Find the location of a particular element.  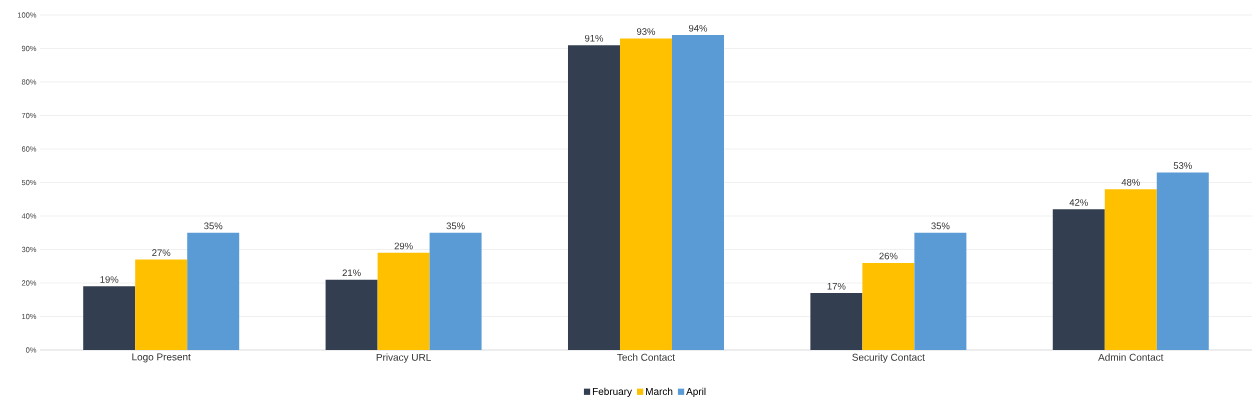

data-label: 53% is located at coordinates (1182, 165).